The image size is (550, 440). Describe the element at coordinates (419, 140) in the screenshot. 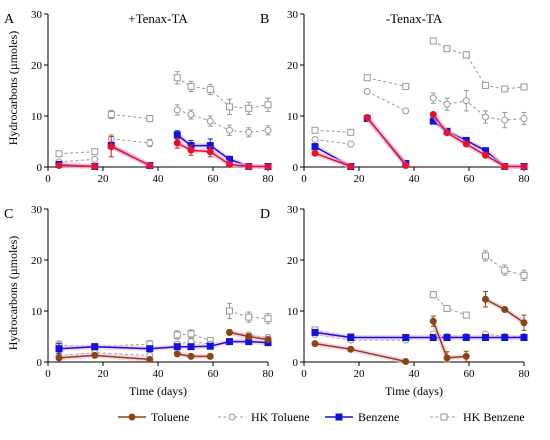

I see `series-toluene` at that location.